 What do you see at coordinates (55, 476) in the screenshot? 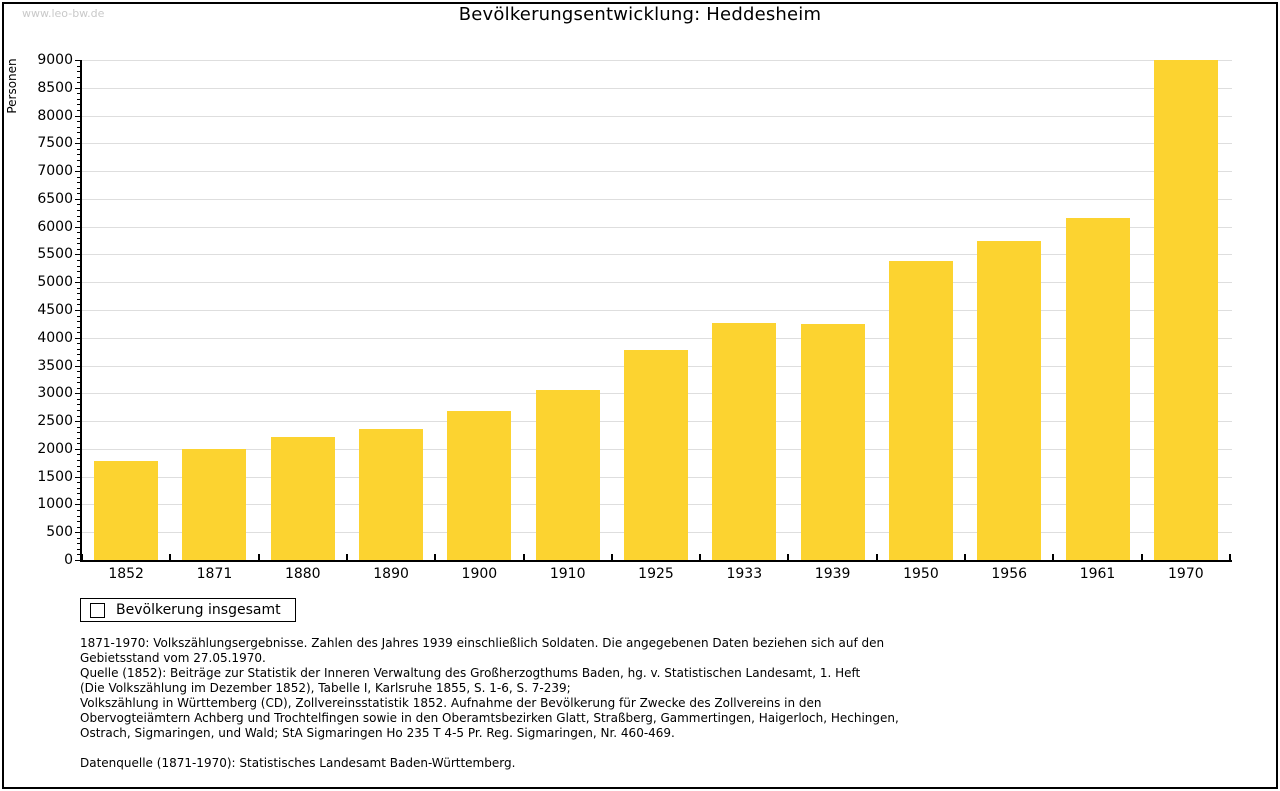
I see `y-tick-label: 1500` at bounding box center [55, 476].